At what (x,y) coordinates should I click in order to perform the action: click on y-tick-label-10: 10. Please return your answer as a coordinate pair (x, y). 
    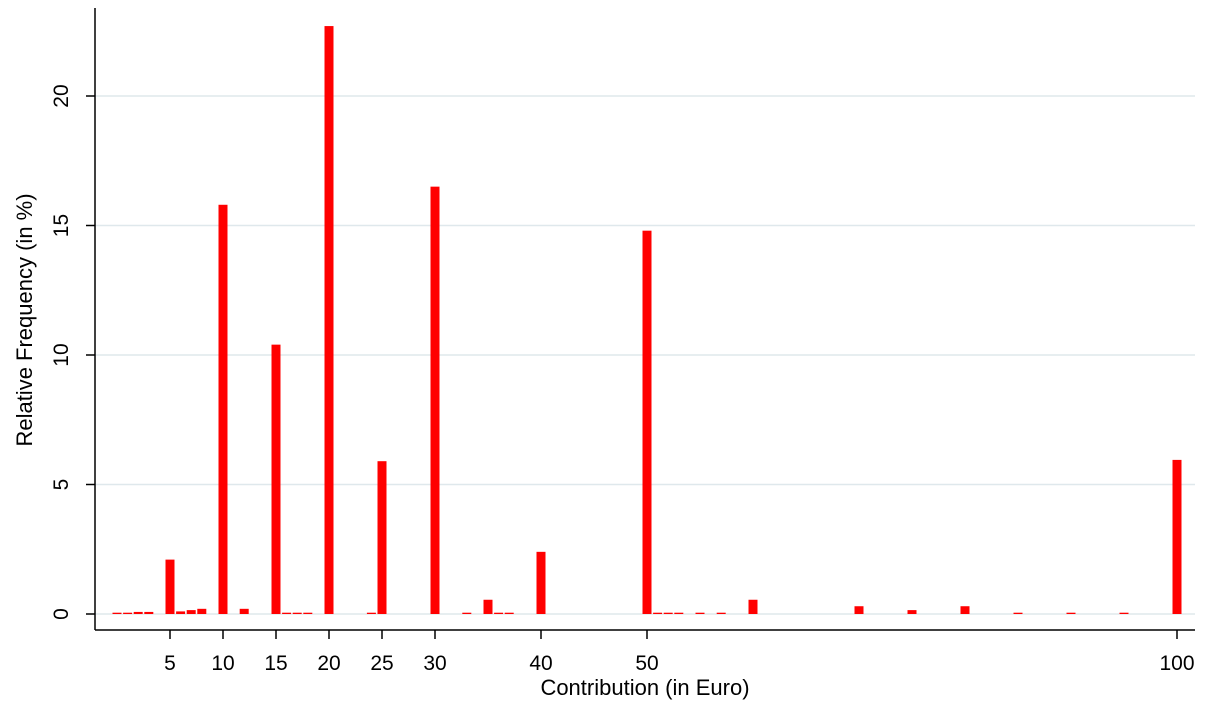
    Looking at the image, I should click on (61, 354).